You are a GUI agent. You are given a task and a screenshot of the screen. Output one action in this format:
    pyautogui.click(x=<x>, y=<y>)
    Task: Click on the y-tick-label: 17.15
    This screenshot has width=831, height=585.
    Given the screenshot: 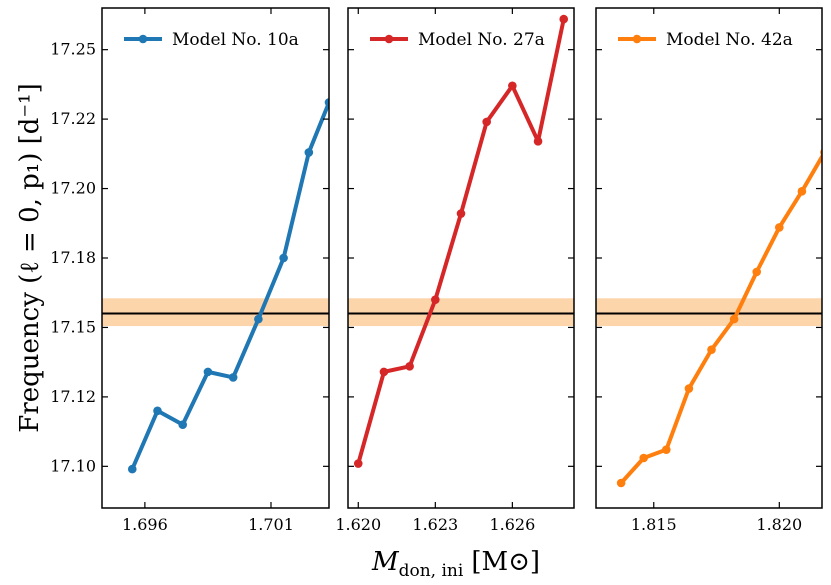 What is the action you would take?
    pyautogui.click(x=73, y=326)
    